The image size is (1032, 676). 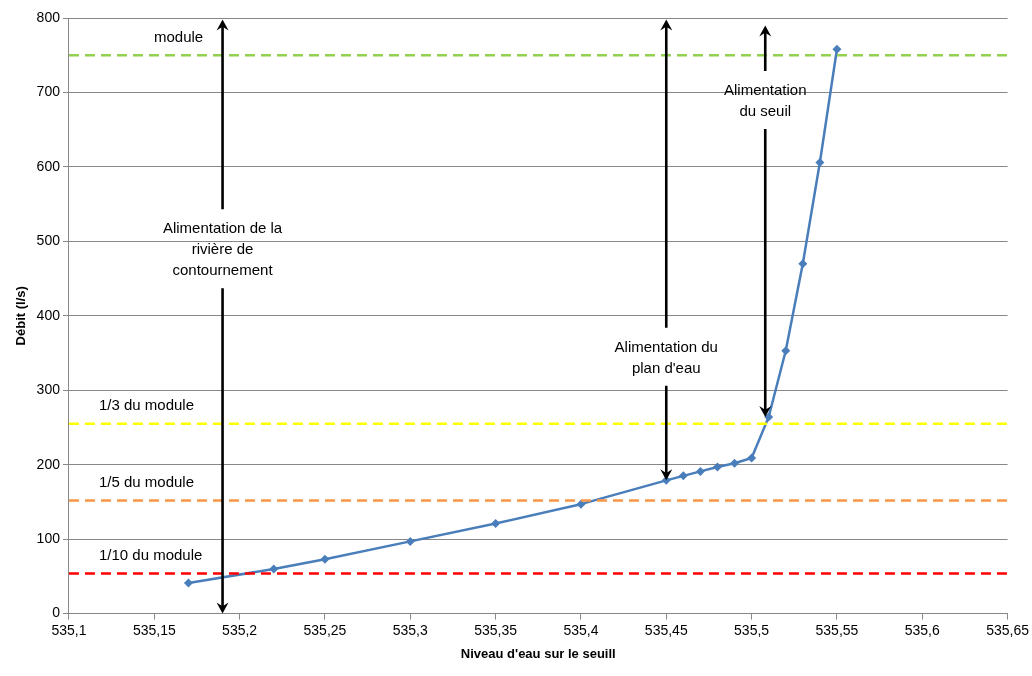 What do you see at coordinates (48, 91) in the screenshot?
I see `y-tick-label: 700` at bounding box center [48, 91].